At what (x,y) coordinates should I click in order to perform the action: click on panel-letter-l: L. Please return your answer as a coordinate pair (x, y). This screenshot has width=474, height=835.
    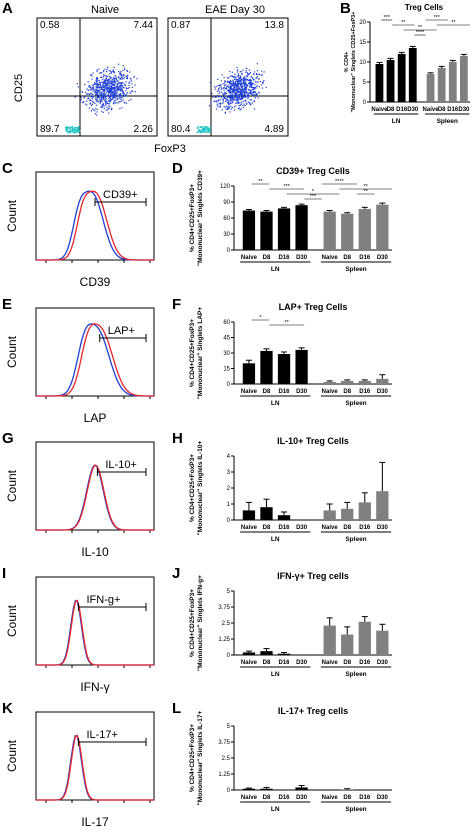
    Looking at the image, I should click on (177, 708).